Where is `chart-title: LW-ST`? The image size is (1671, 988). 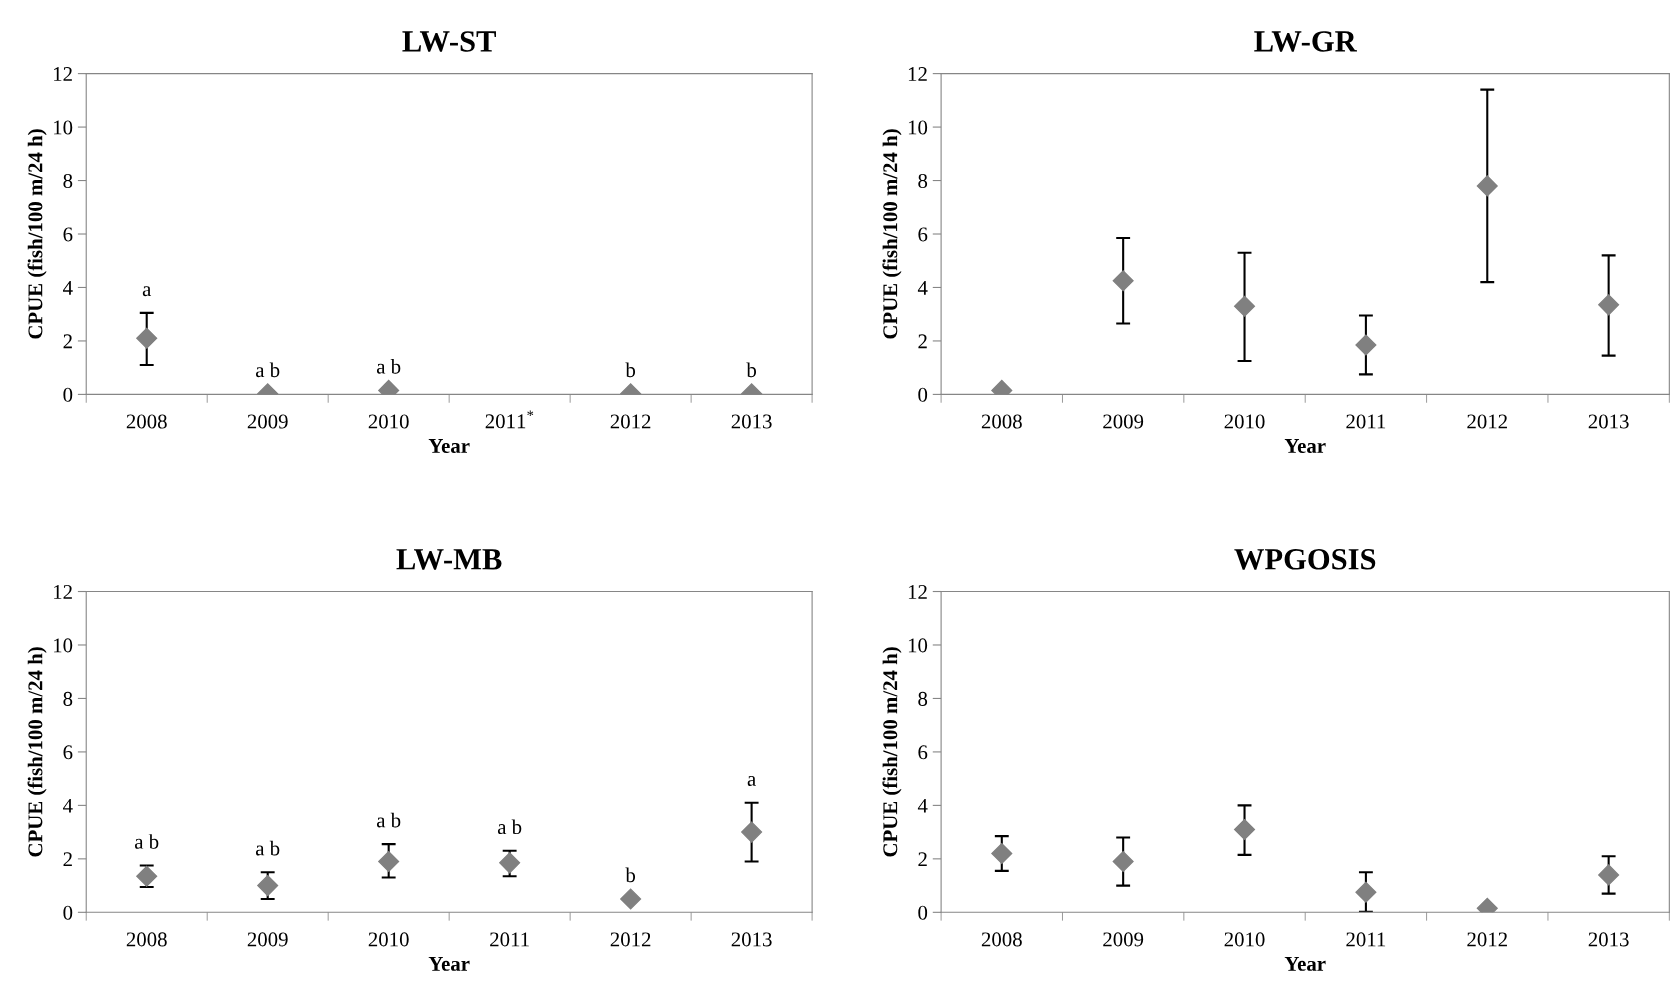
chart-title: LW-ST is located at coordinates (449, 41).